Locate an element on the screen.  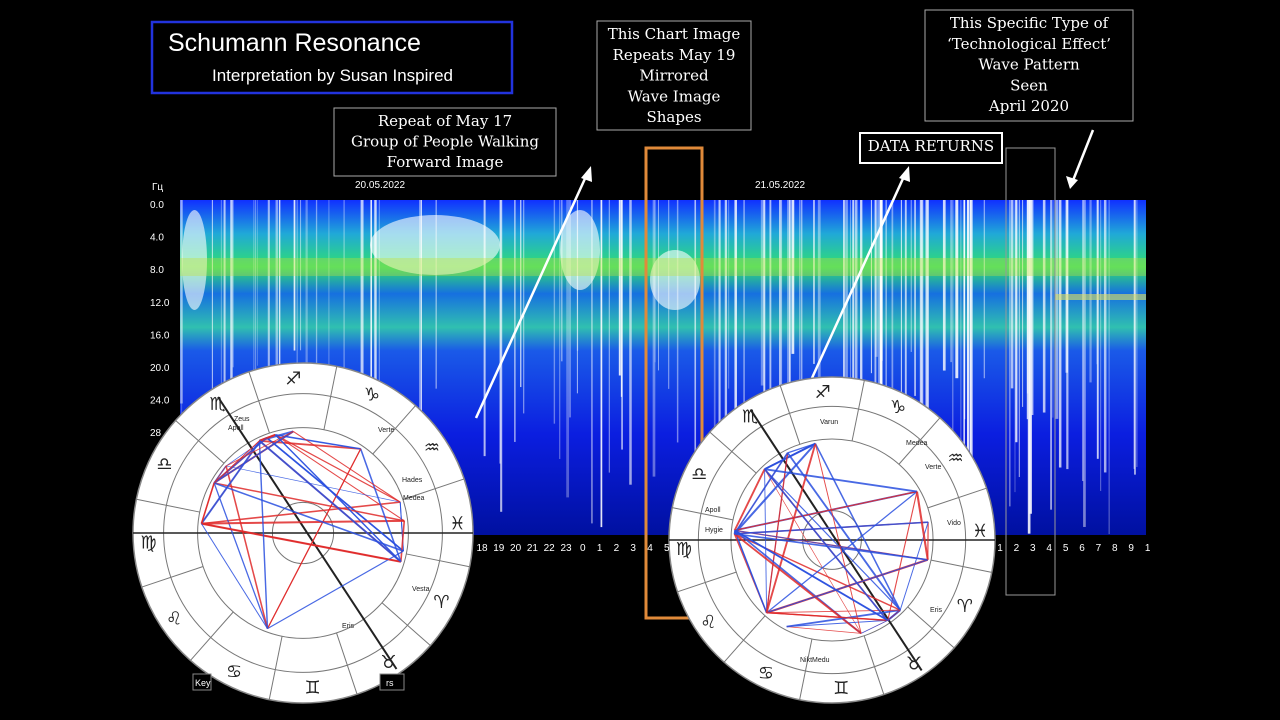
y-tick-label: 28 is located at coordinates (156, 433).